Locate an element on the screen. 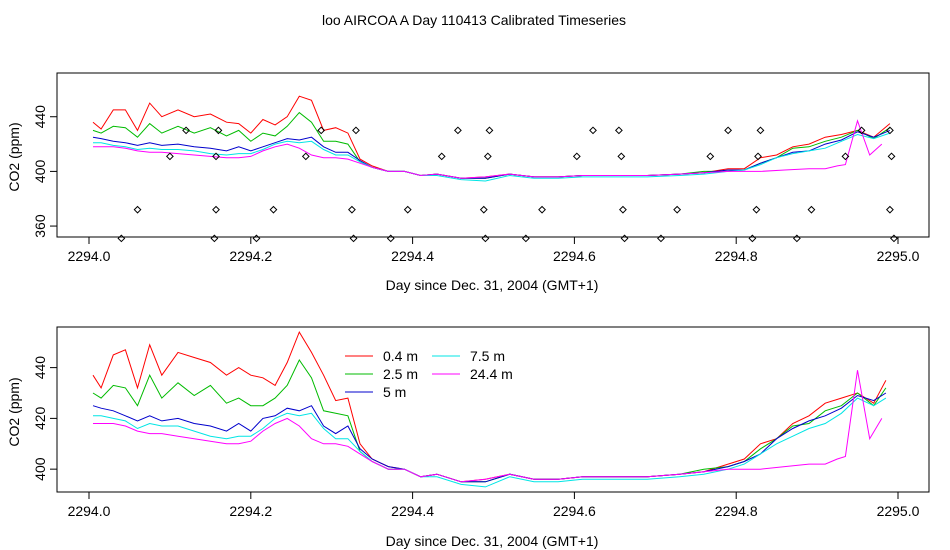 This screenshot has width=950, height=550. panel-1-y-label: CO2 (ppm) is located at coordinates (14, 156).